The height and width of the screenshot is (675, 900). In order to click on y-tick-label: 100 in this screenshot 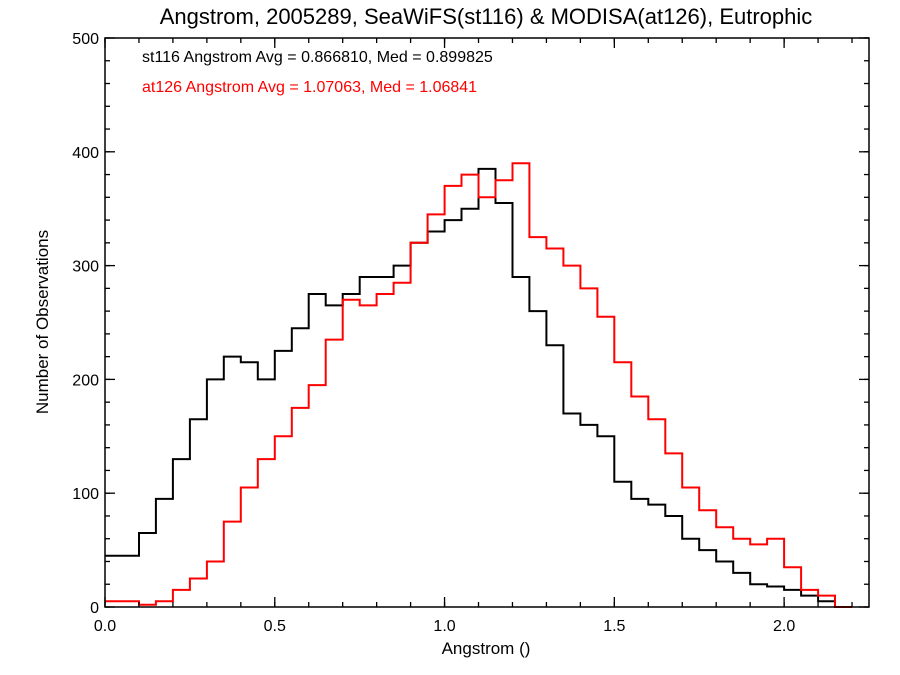, I will do `click(85, 494)`.